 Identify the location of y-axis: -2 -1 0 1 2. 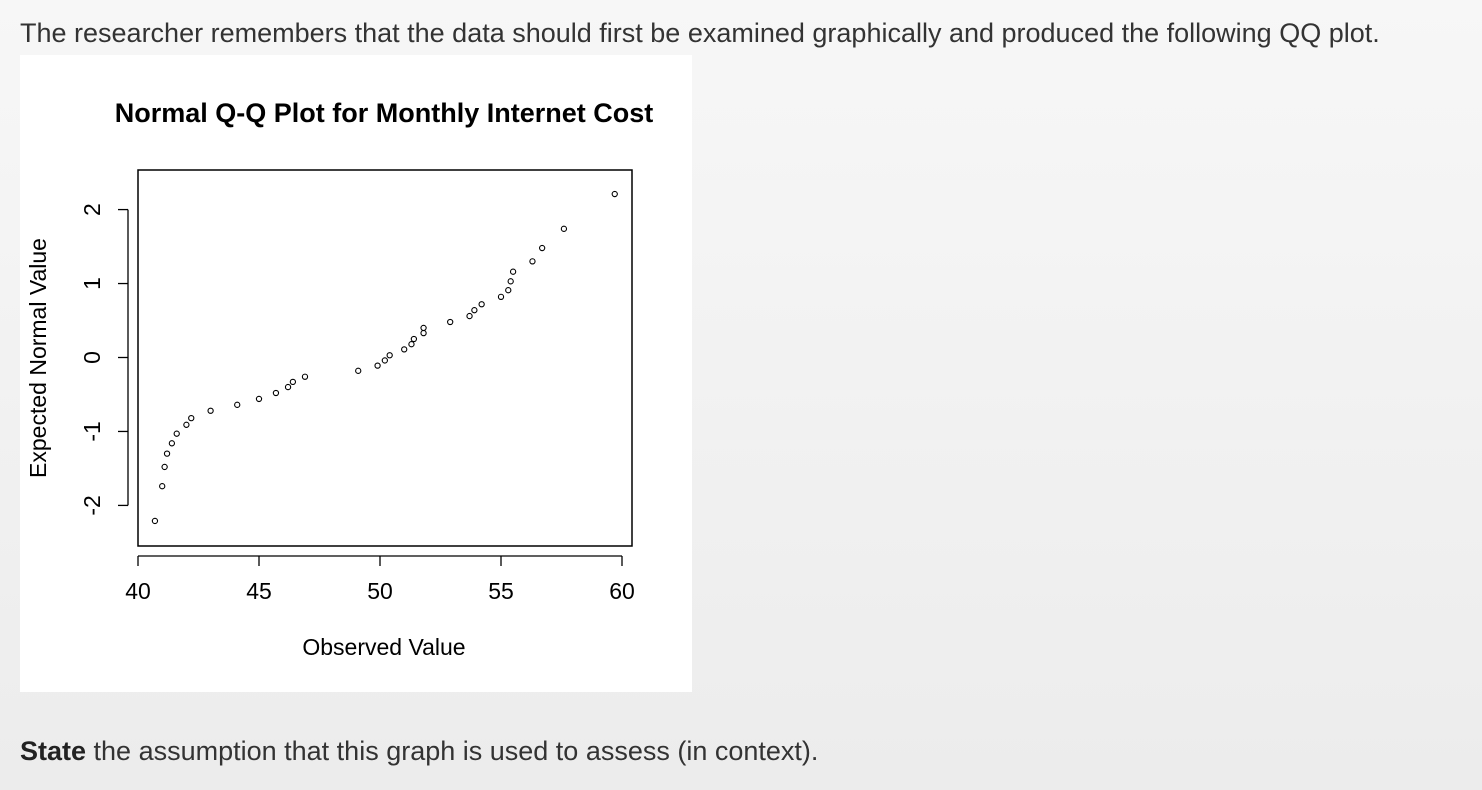
(104, 359).